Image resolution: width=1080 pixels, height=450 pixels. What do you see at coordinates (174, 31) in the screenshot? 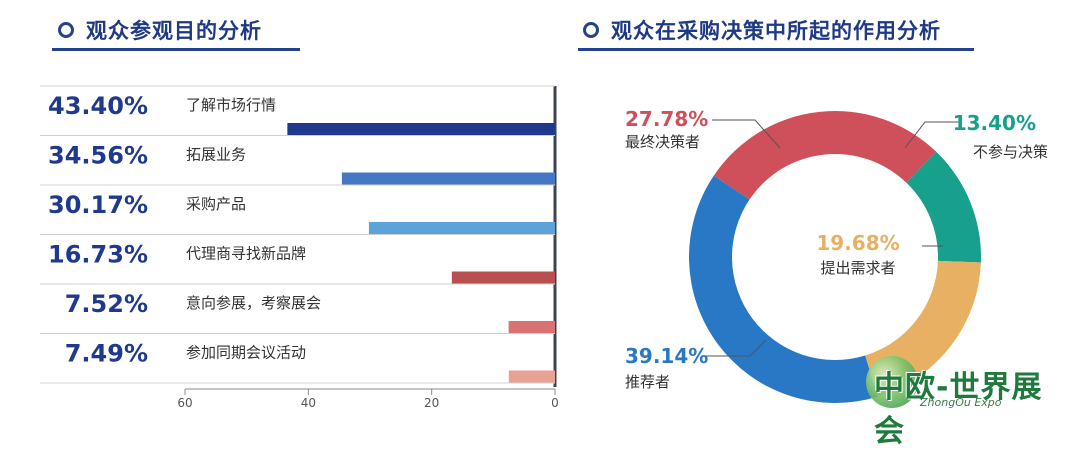
I see `left-panel-title-text: 观众参观目的分析` at bounding box center [174, 31].